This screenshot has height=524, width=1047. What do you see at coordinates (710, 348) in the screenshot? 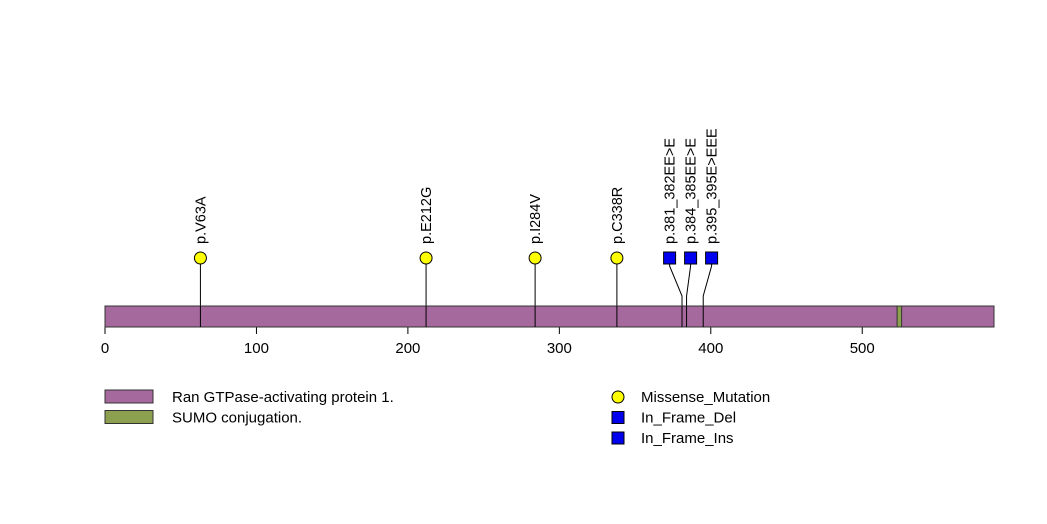
I see `x-tick-label: 400` at bounding box center [710, 348].